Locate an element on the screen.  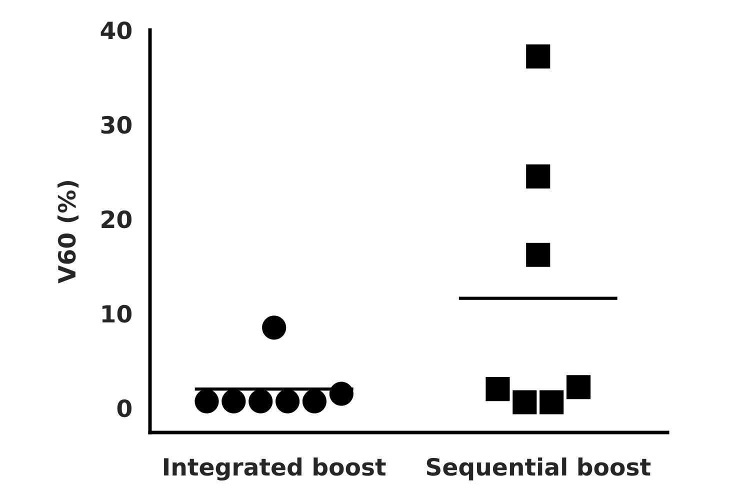
x-tick-label: Sequential boost is located at coordinates (538, 469).